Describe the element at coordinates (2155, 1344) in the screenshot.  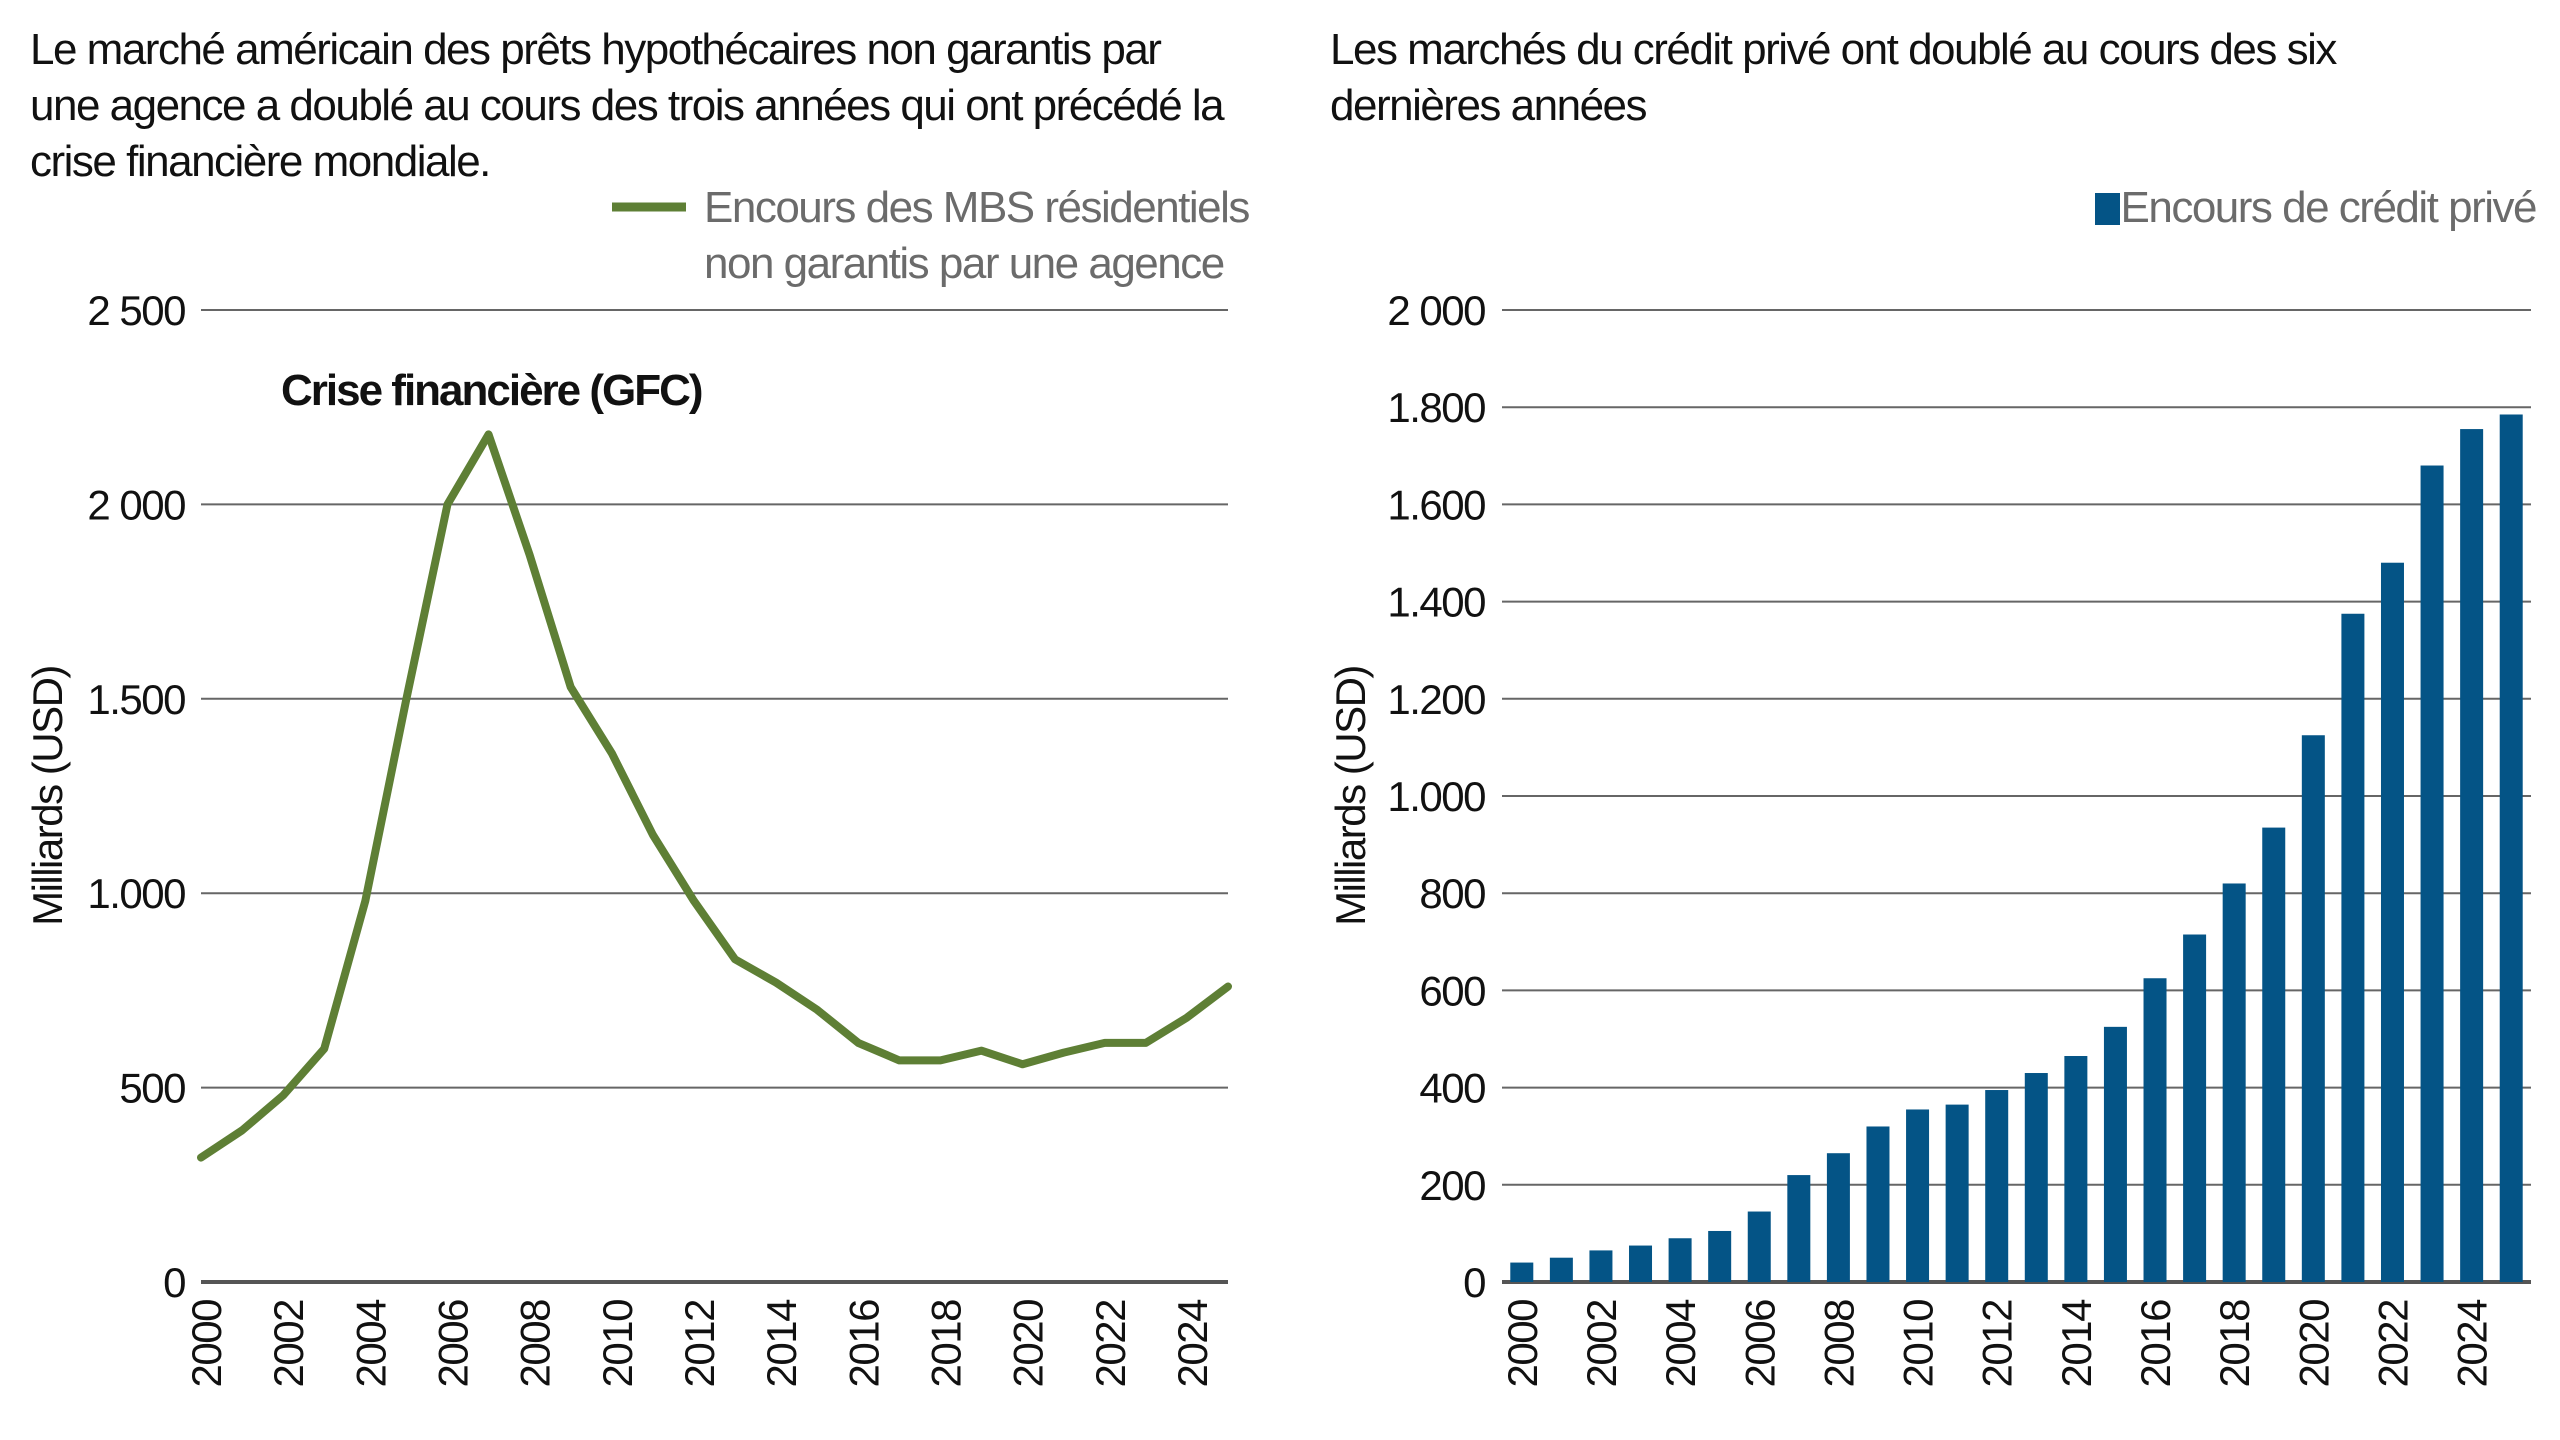
I see `right-xtick-label: 2016` at that location.